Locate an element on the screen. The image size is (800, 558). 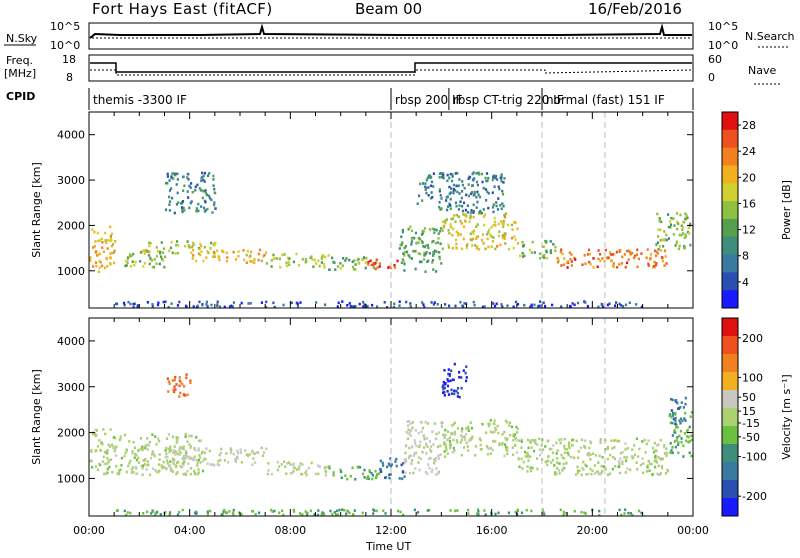
cpid-segment-label: normal (fast) 151 IF is located at coordinates (605, 100).